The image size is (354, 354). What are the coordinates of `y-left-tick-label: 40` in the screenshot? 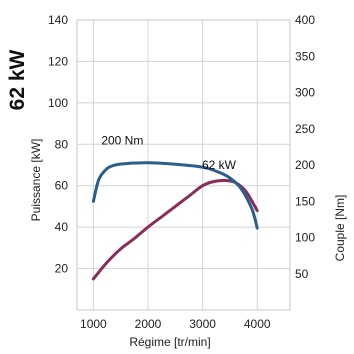 It's located at (62, 227).